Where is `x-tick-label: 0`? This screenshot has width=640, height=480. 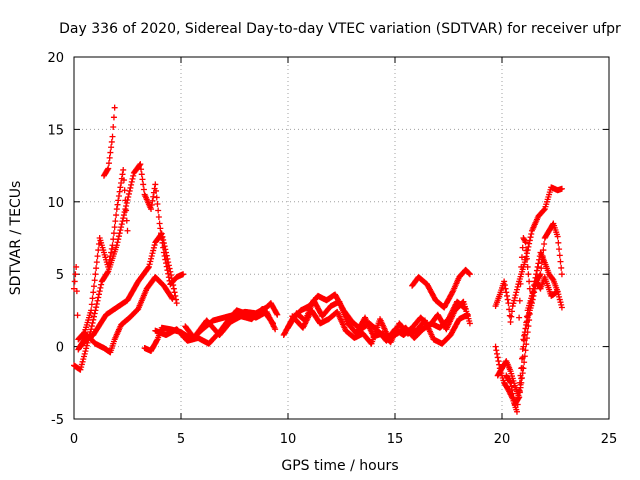
x-tick-label: 0 is located at coordinates (74, 439).